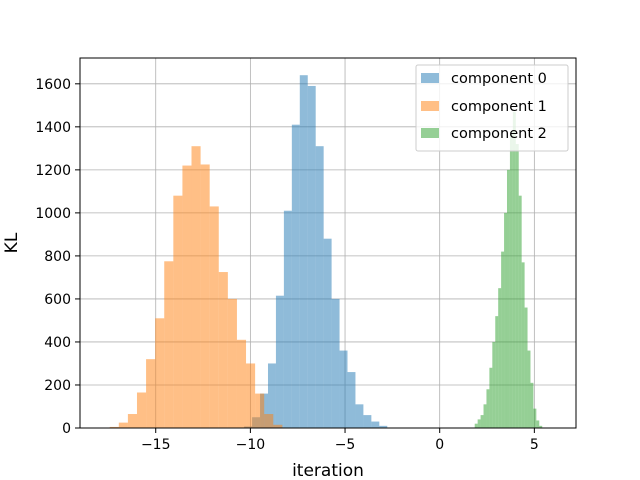 This screenshot has height=480, width=640. What do you see at coordinates (66, 429) in the screenshot?
I see `y-tick-label-0: 0` at bounding box center [66, 429].